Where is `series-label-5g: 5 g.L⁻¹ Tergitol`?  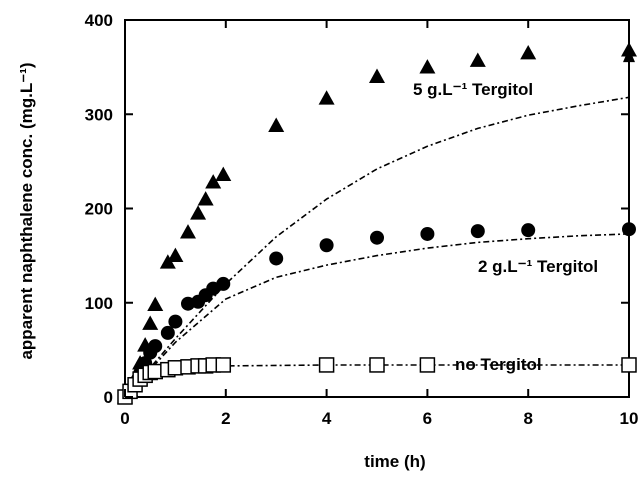 series-label-5g: 5 g.L⁻¹ Tergitol is located at coordinates (473, 89).